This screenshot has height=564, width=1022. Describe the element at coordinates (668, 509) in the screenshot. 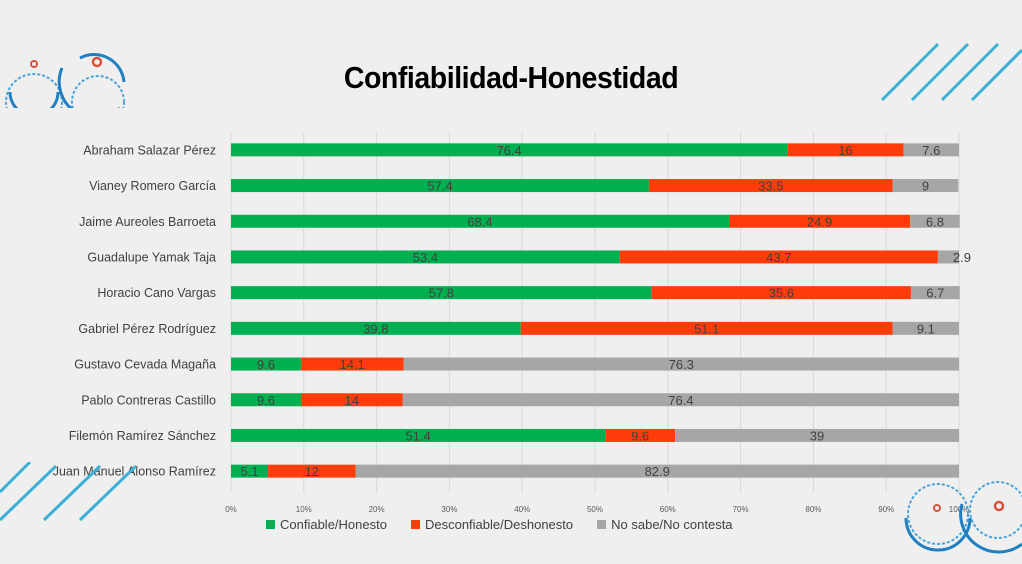

I see `x-tick-label: 60%` at that location.